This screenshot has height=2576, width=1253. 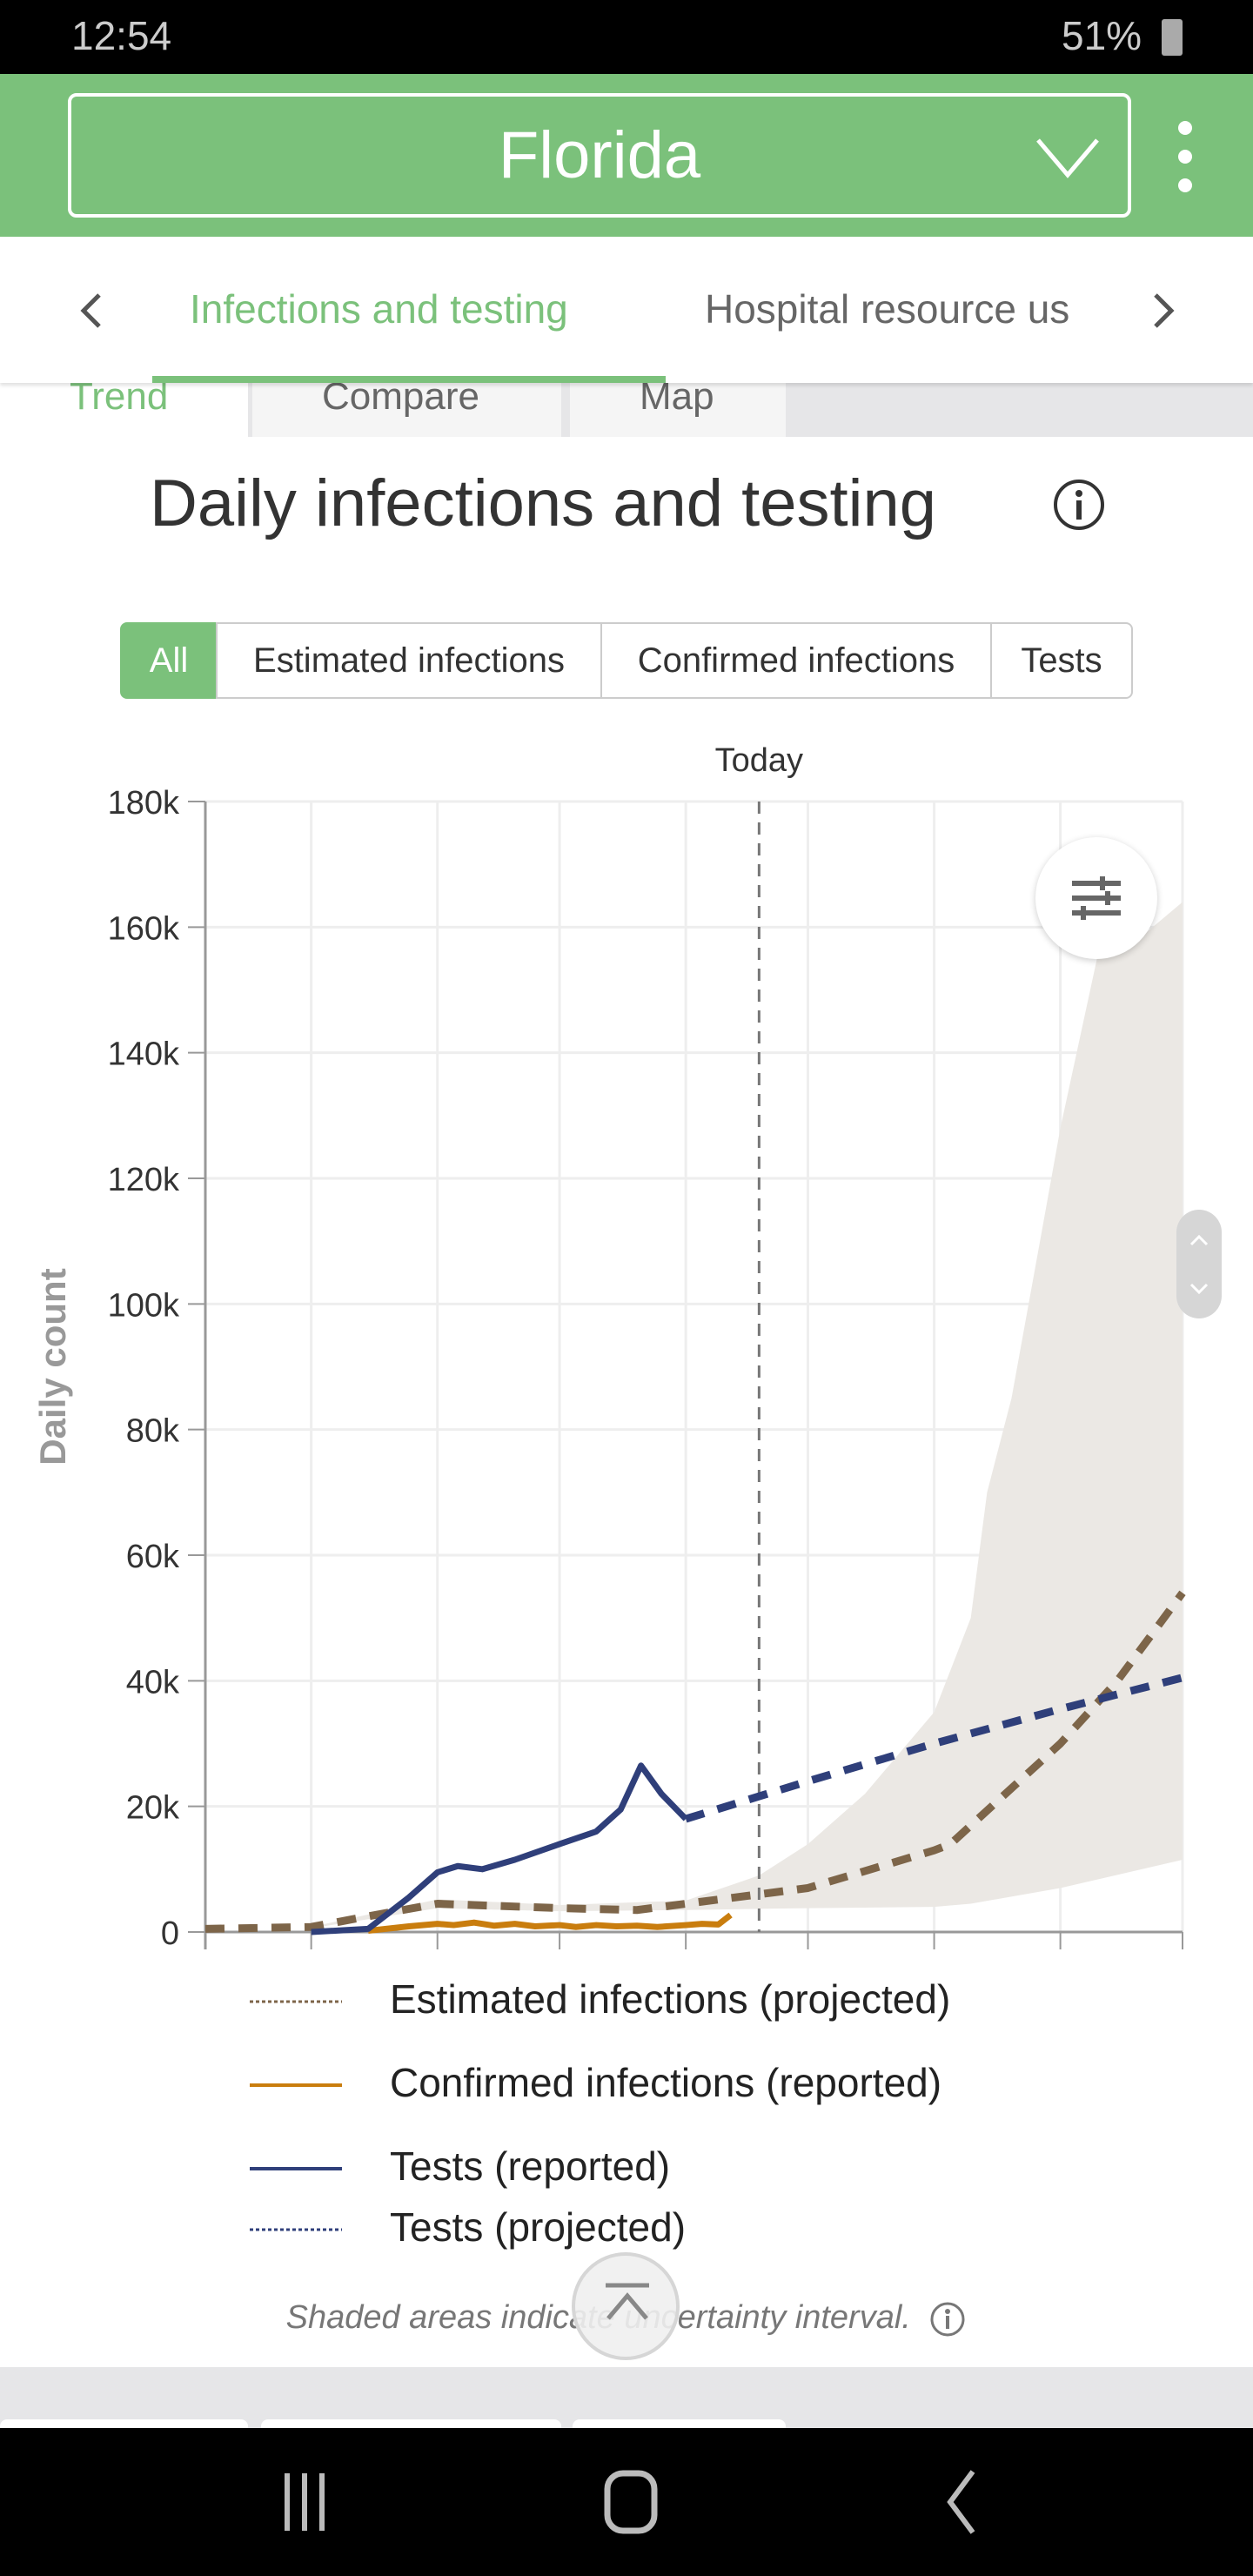 I want to click on subtab-trend: Trend, so click(x=124, y=410).